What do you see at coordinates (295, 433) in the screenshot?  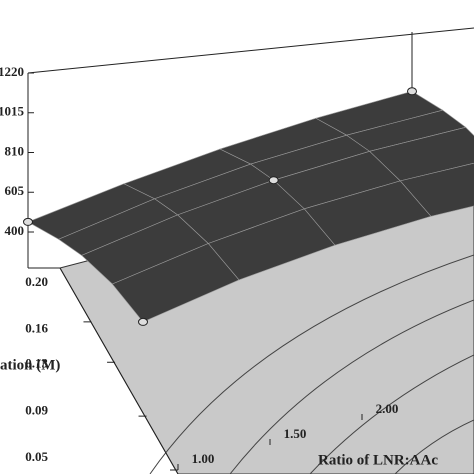 I see `x-tick-label: 1.50` at bounding box center [295, 433].